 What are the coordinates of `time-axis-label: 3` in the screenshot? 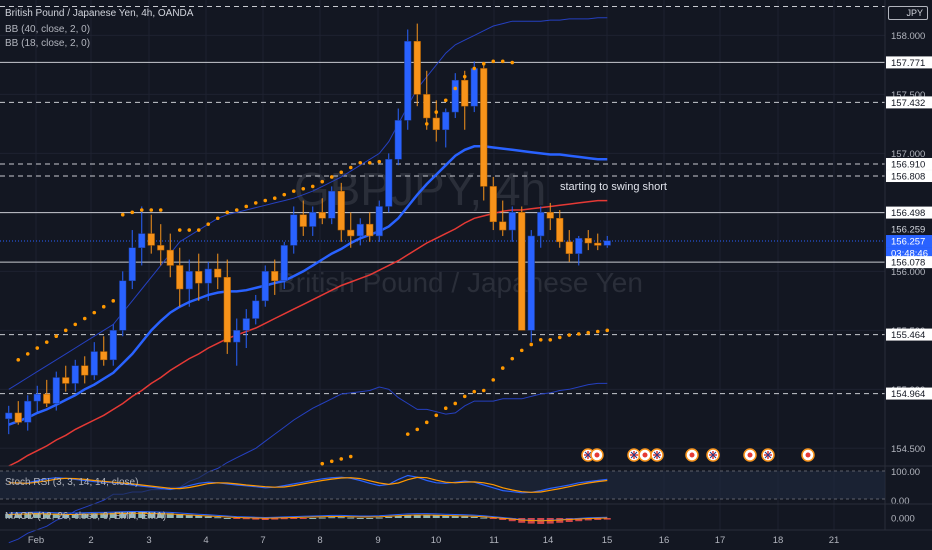 It's located at (148, 540).